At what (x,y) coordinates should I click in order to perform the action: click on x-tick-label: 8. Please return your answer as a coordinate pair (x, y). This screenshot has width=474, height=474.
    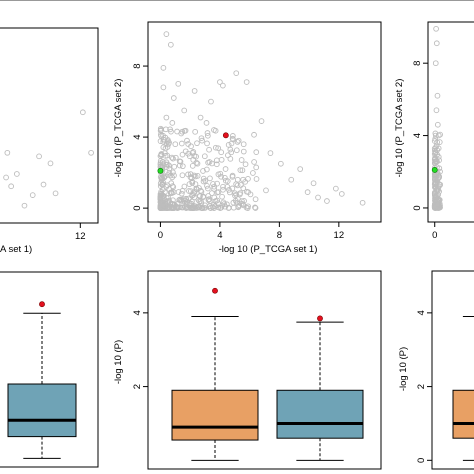
    Looking at the image, I should click on (279, 235).